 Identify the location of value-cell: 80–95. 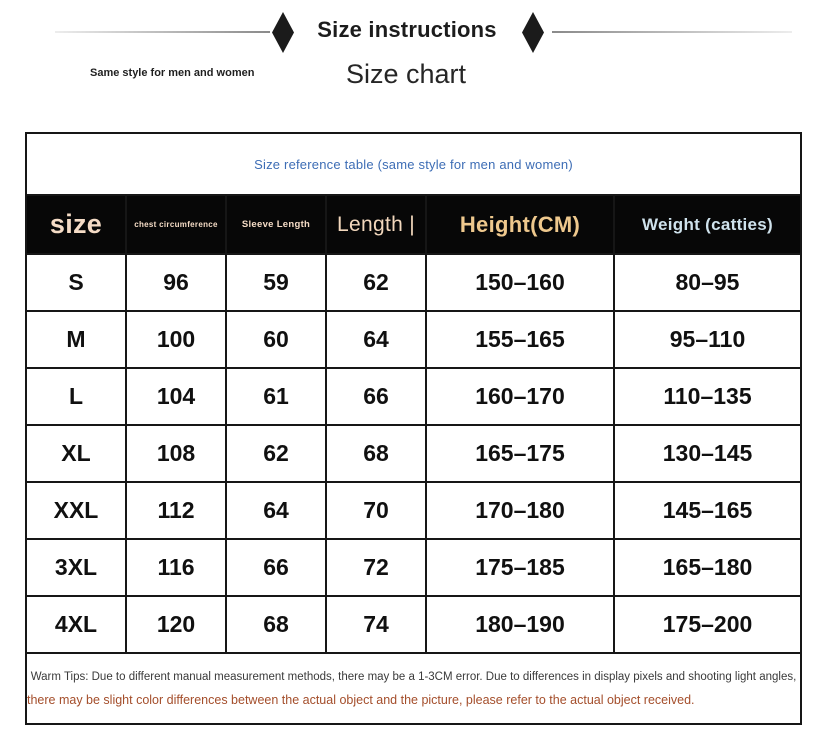
(707, 282).